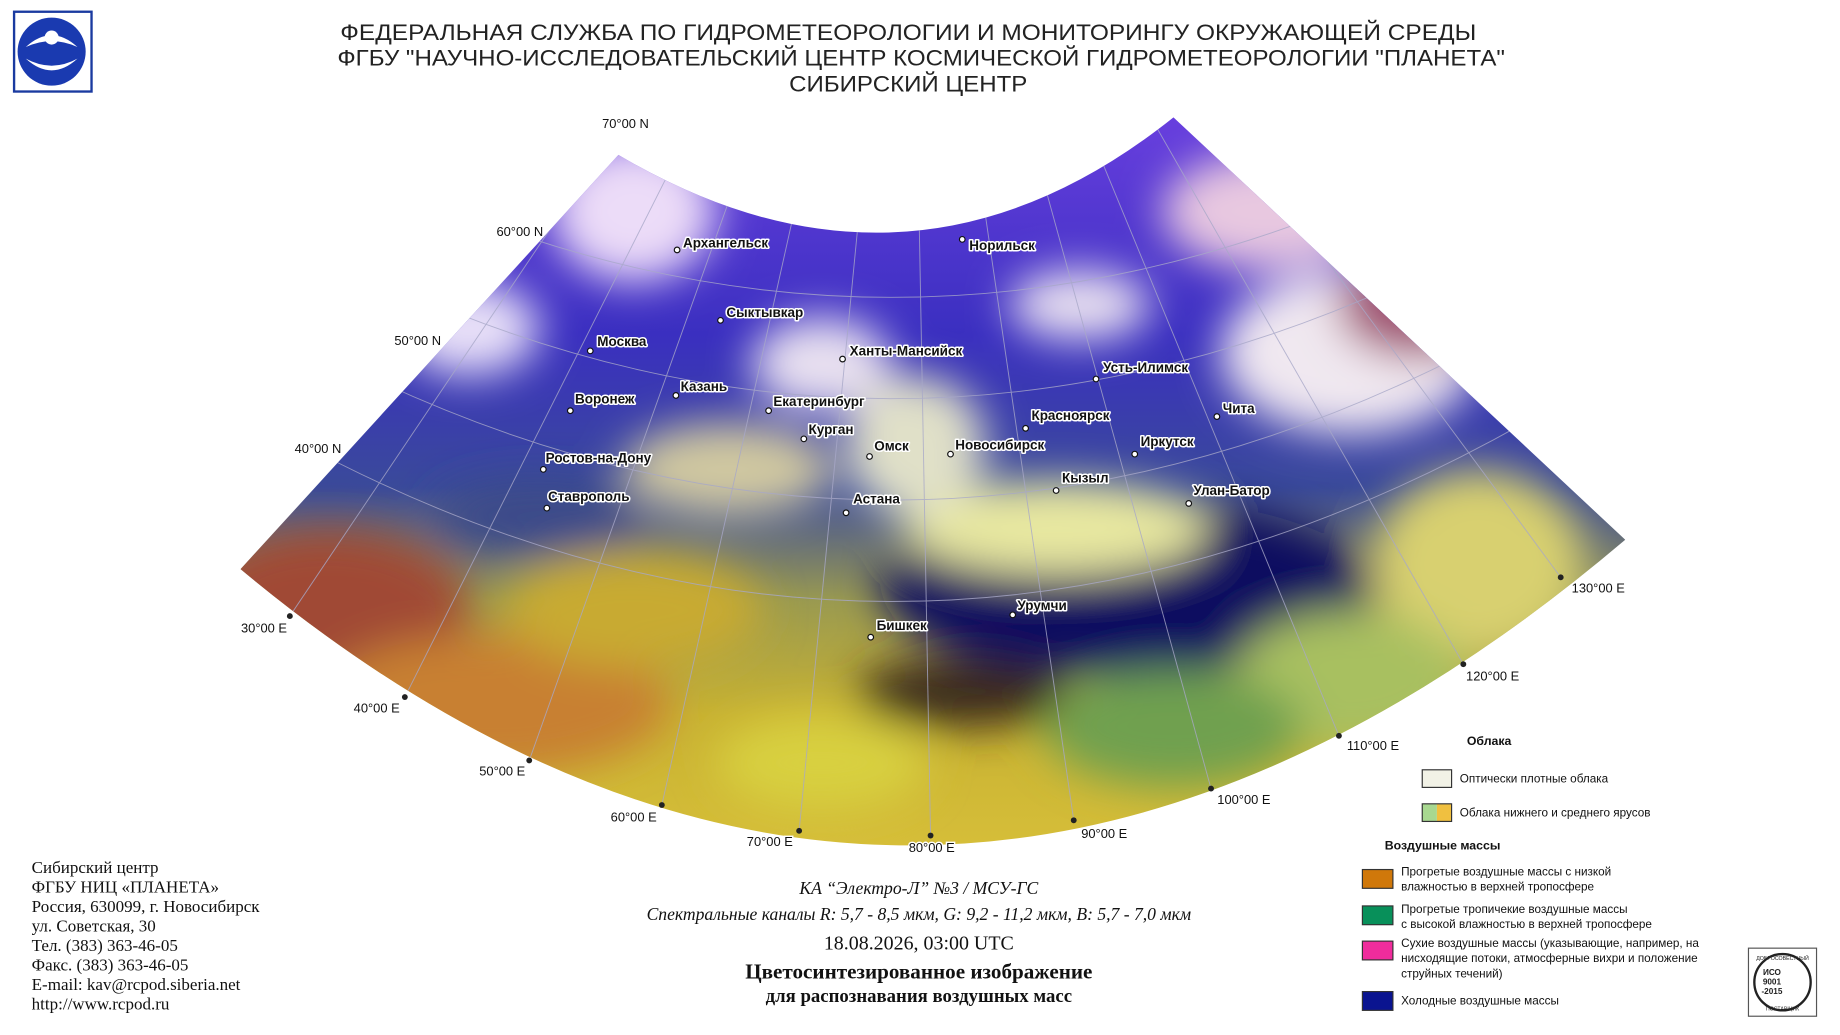 This screenshot has height=1035, width=1840. I want to click on legend-swatch-border, so click(1437, 813).